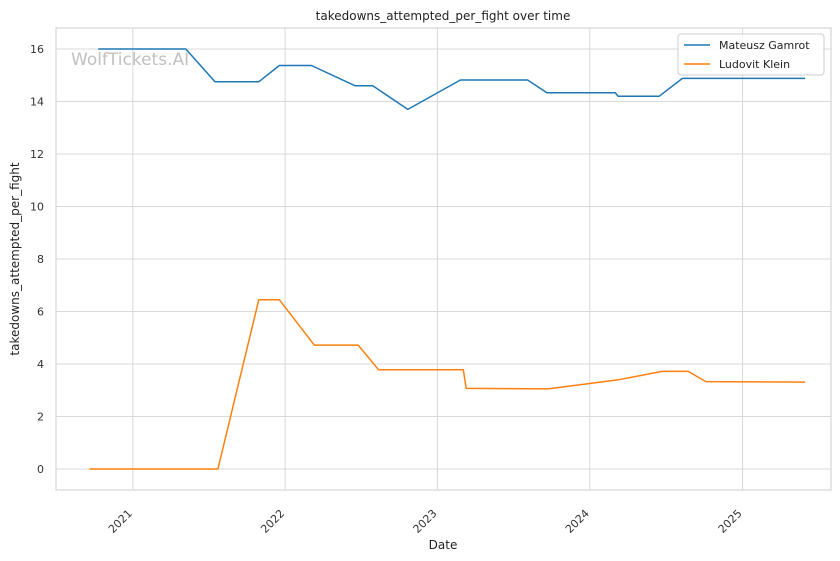 The height and width of the screenshot is (561, 840). What do you see at coordinates (40, 469) in the screenshot?
I see `y-tick-label: 0` at bounding box center [40, 469].